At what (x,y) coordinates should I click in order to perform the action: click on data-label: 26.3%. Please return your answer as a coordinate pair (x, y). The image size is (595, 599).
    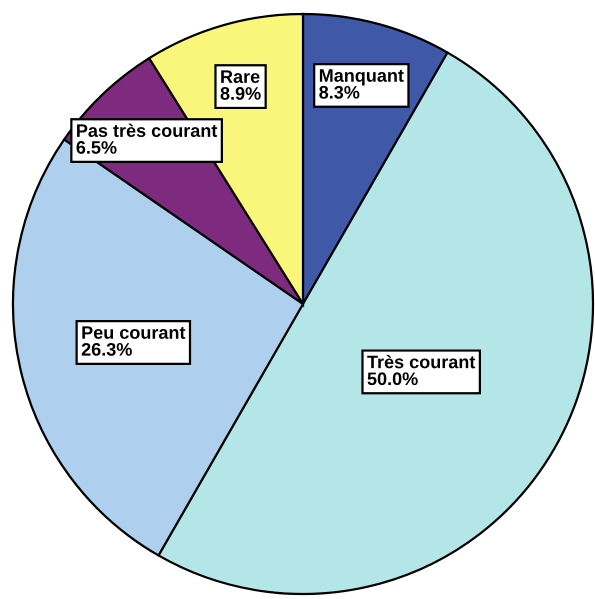
    Looking at the image, I should click on (107, 349).